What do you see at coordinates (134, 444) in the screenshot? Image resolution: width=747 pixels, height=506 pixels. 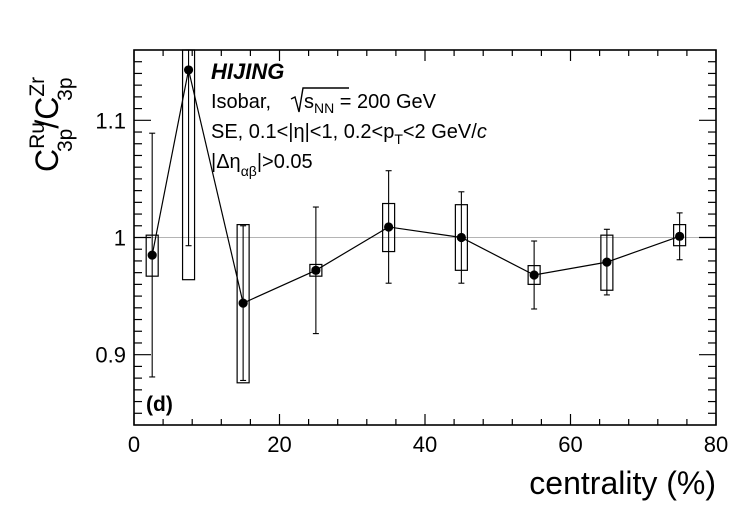 I see `x-tick-label: 0` at bounding box center [134, 444].